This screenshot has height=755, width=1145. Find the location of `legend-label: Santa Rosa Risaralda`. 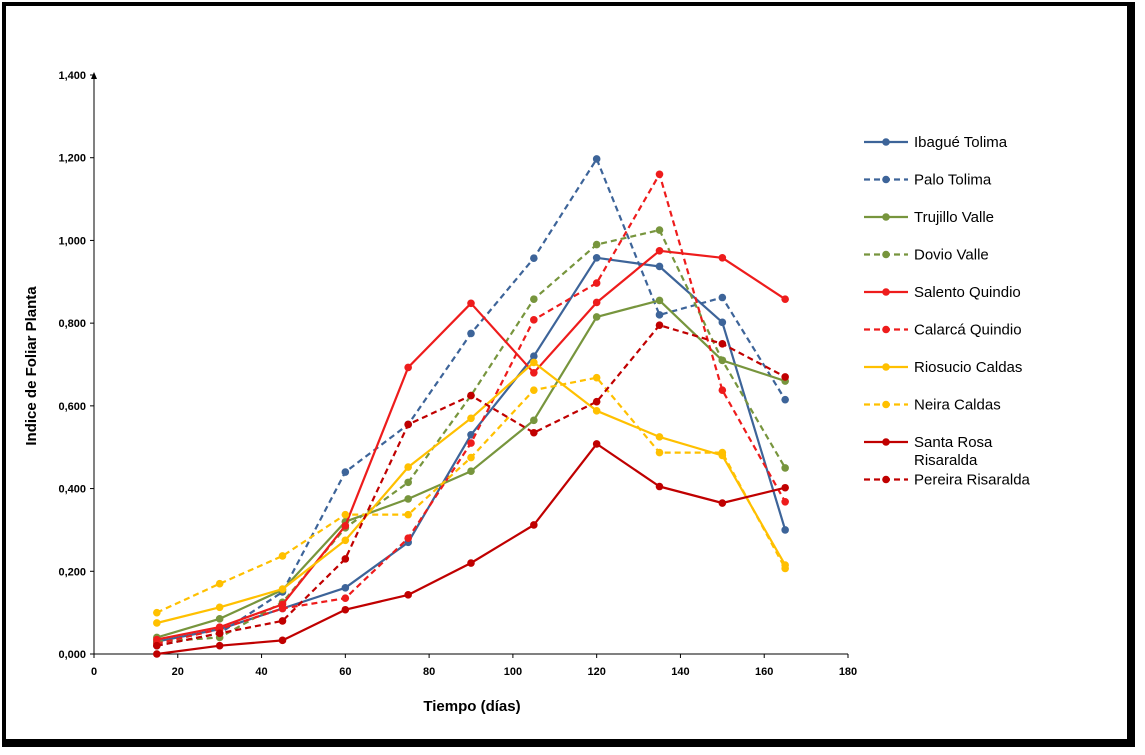

legend-label: Santa Rosa Risaralda is located at coordinates (953, 451).